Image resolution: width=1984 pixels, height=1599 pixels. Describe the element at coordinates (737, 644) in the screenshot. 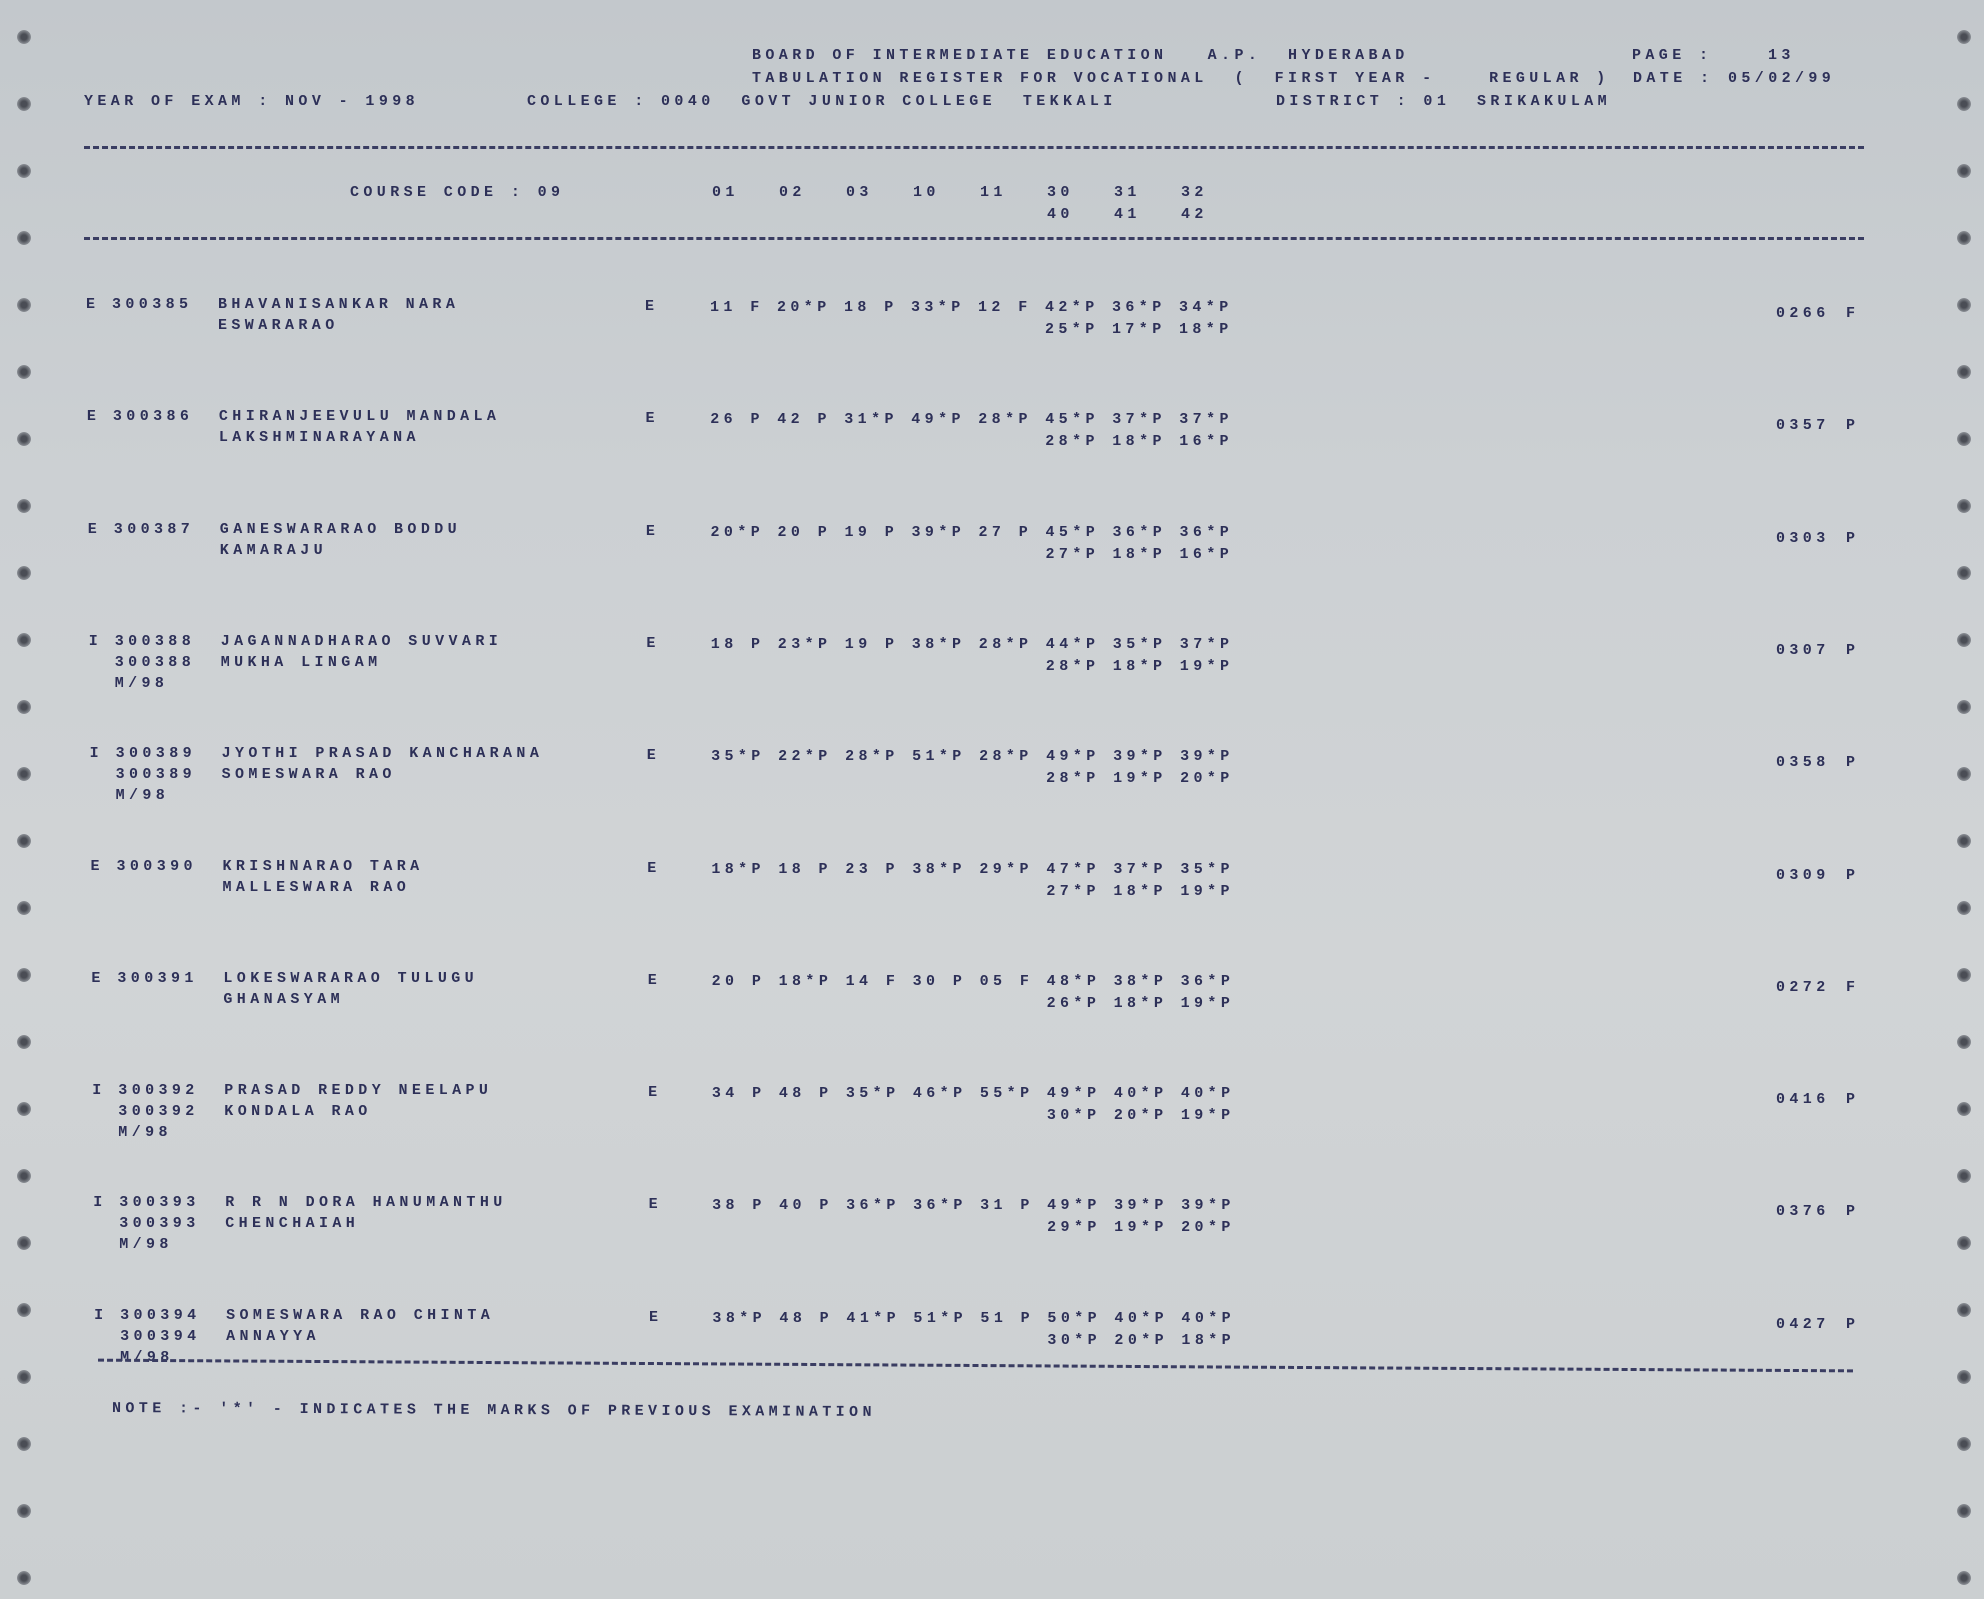

I see `subject-mark: 18 P` at that location.